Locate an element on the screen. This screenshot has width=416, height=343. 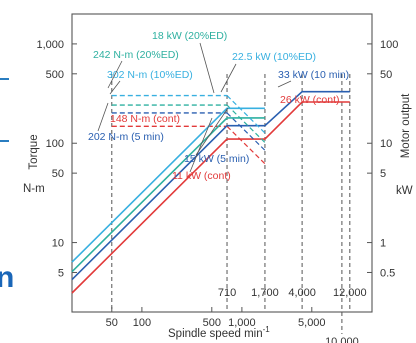
x-tick-label: 50 is located at coordinates (112, 323).